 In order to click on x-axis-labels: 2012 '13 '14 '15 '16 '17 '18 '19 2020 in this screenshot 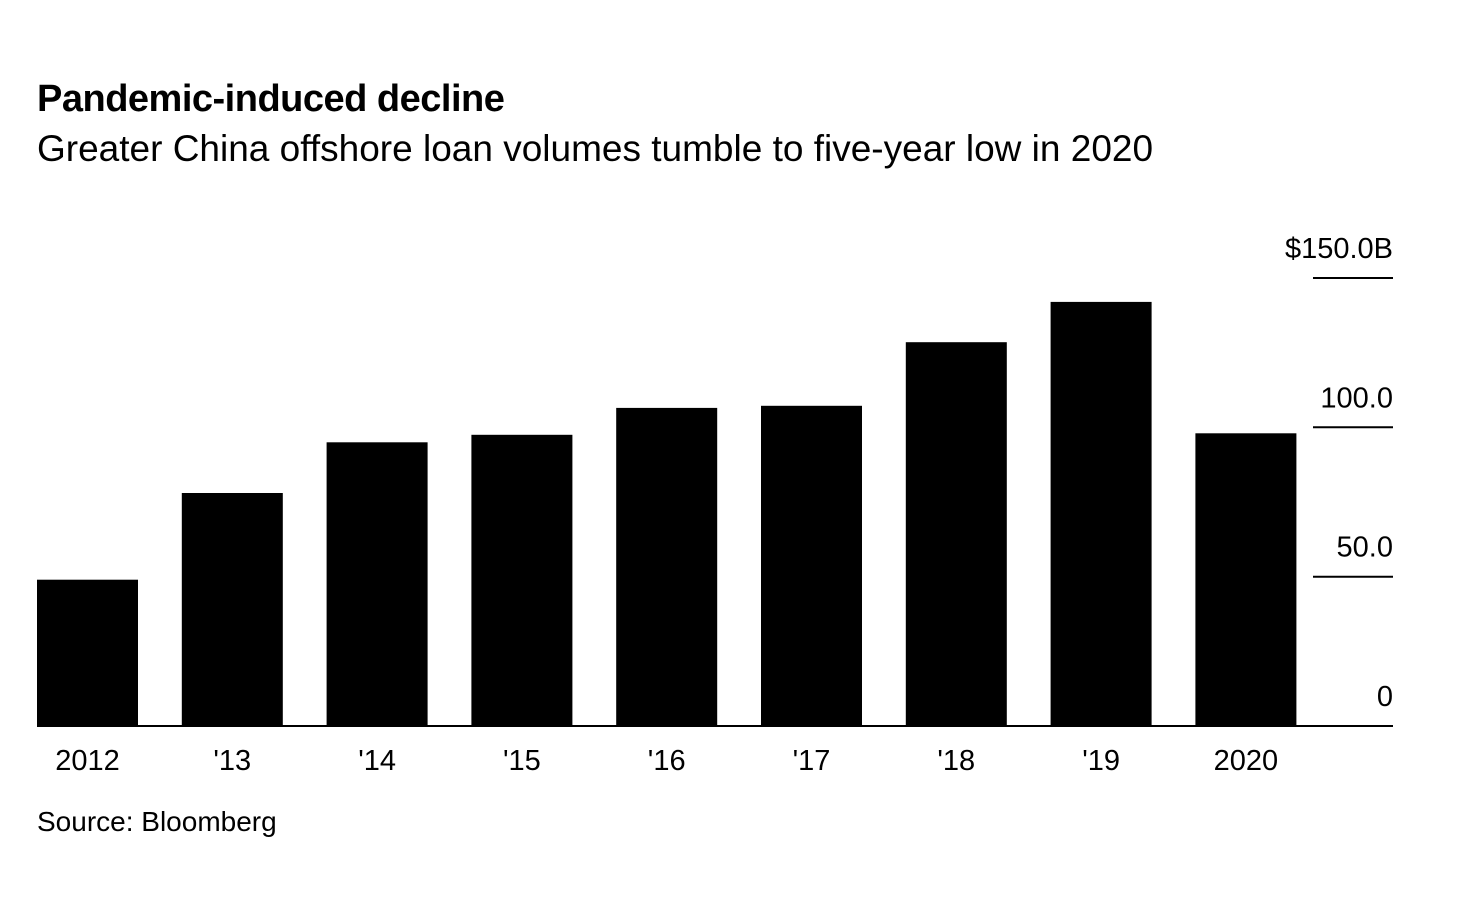, I will do `click(666, 761)`.